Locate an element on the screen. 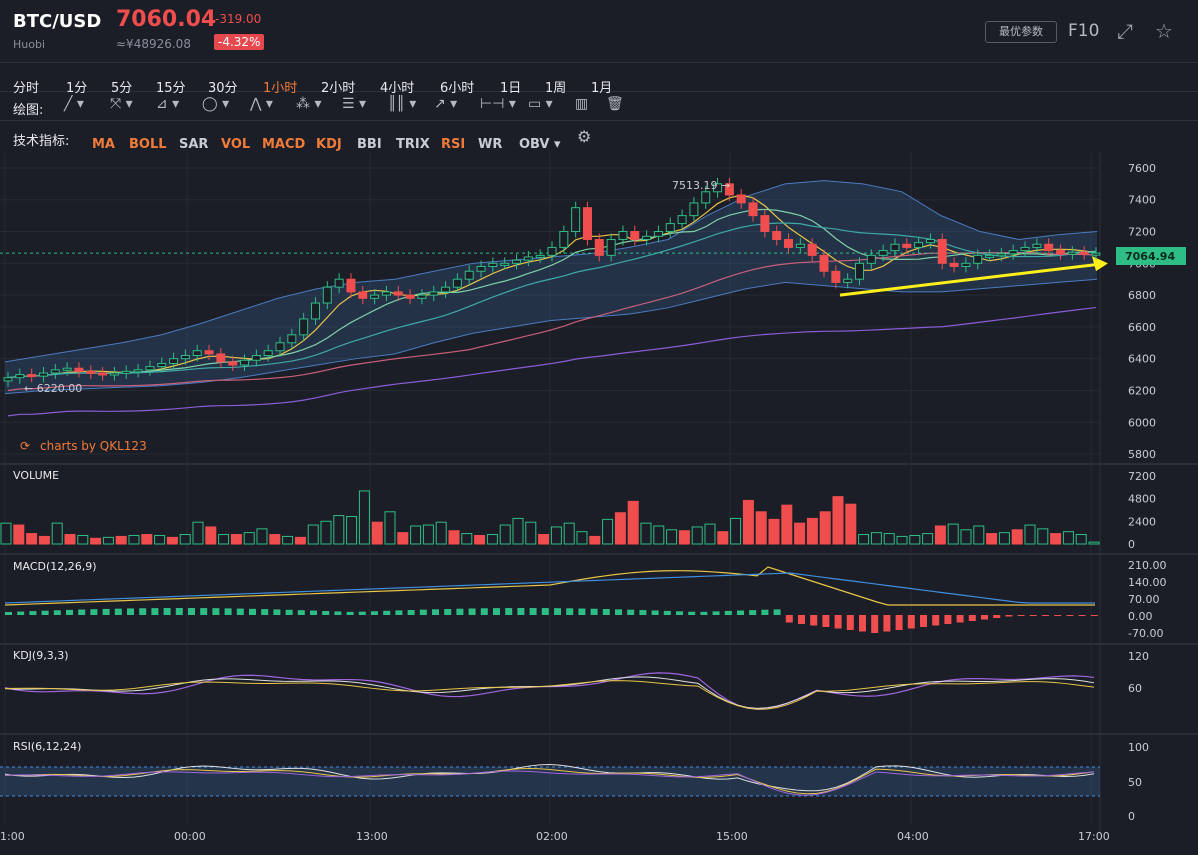  fullscreen-icon: ⤢ is located at coordinates (1125, 31).